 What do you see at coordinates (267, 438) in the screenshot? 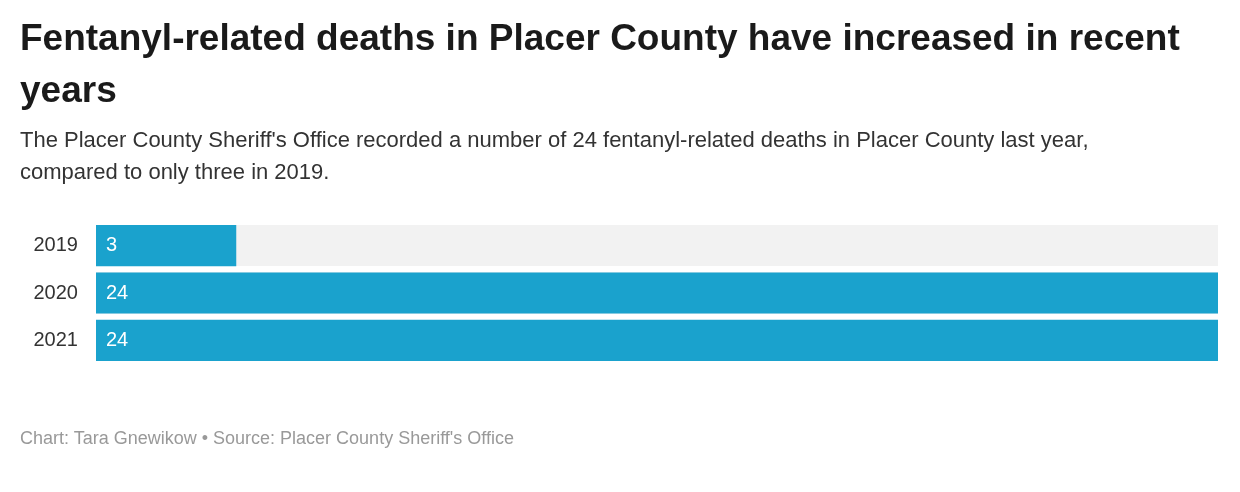
I see `text: Chart: Tara Gnewikow • Source: Placer County Sheriff's Office` at bounding box center [267, 438].